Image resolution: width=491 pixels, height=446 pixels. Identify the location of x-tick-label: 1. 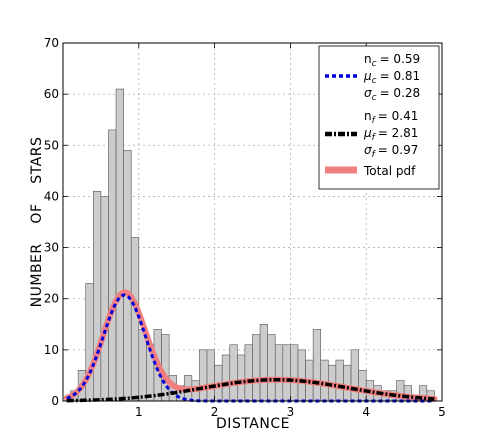
(139, 412).